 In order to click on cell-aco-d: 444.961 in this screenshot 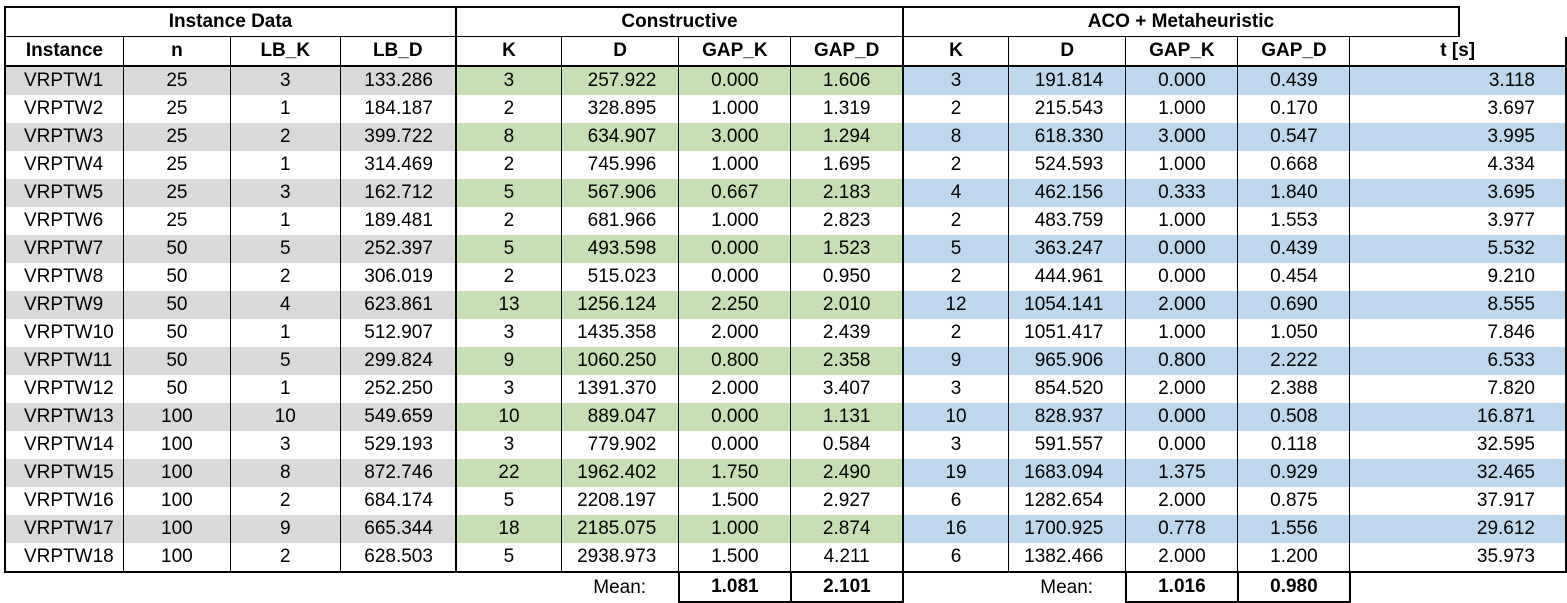, I will do `click(1067, 277)`.